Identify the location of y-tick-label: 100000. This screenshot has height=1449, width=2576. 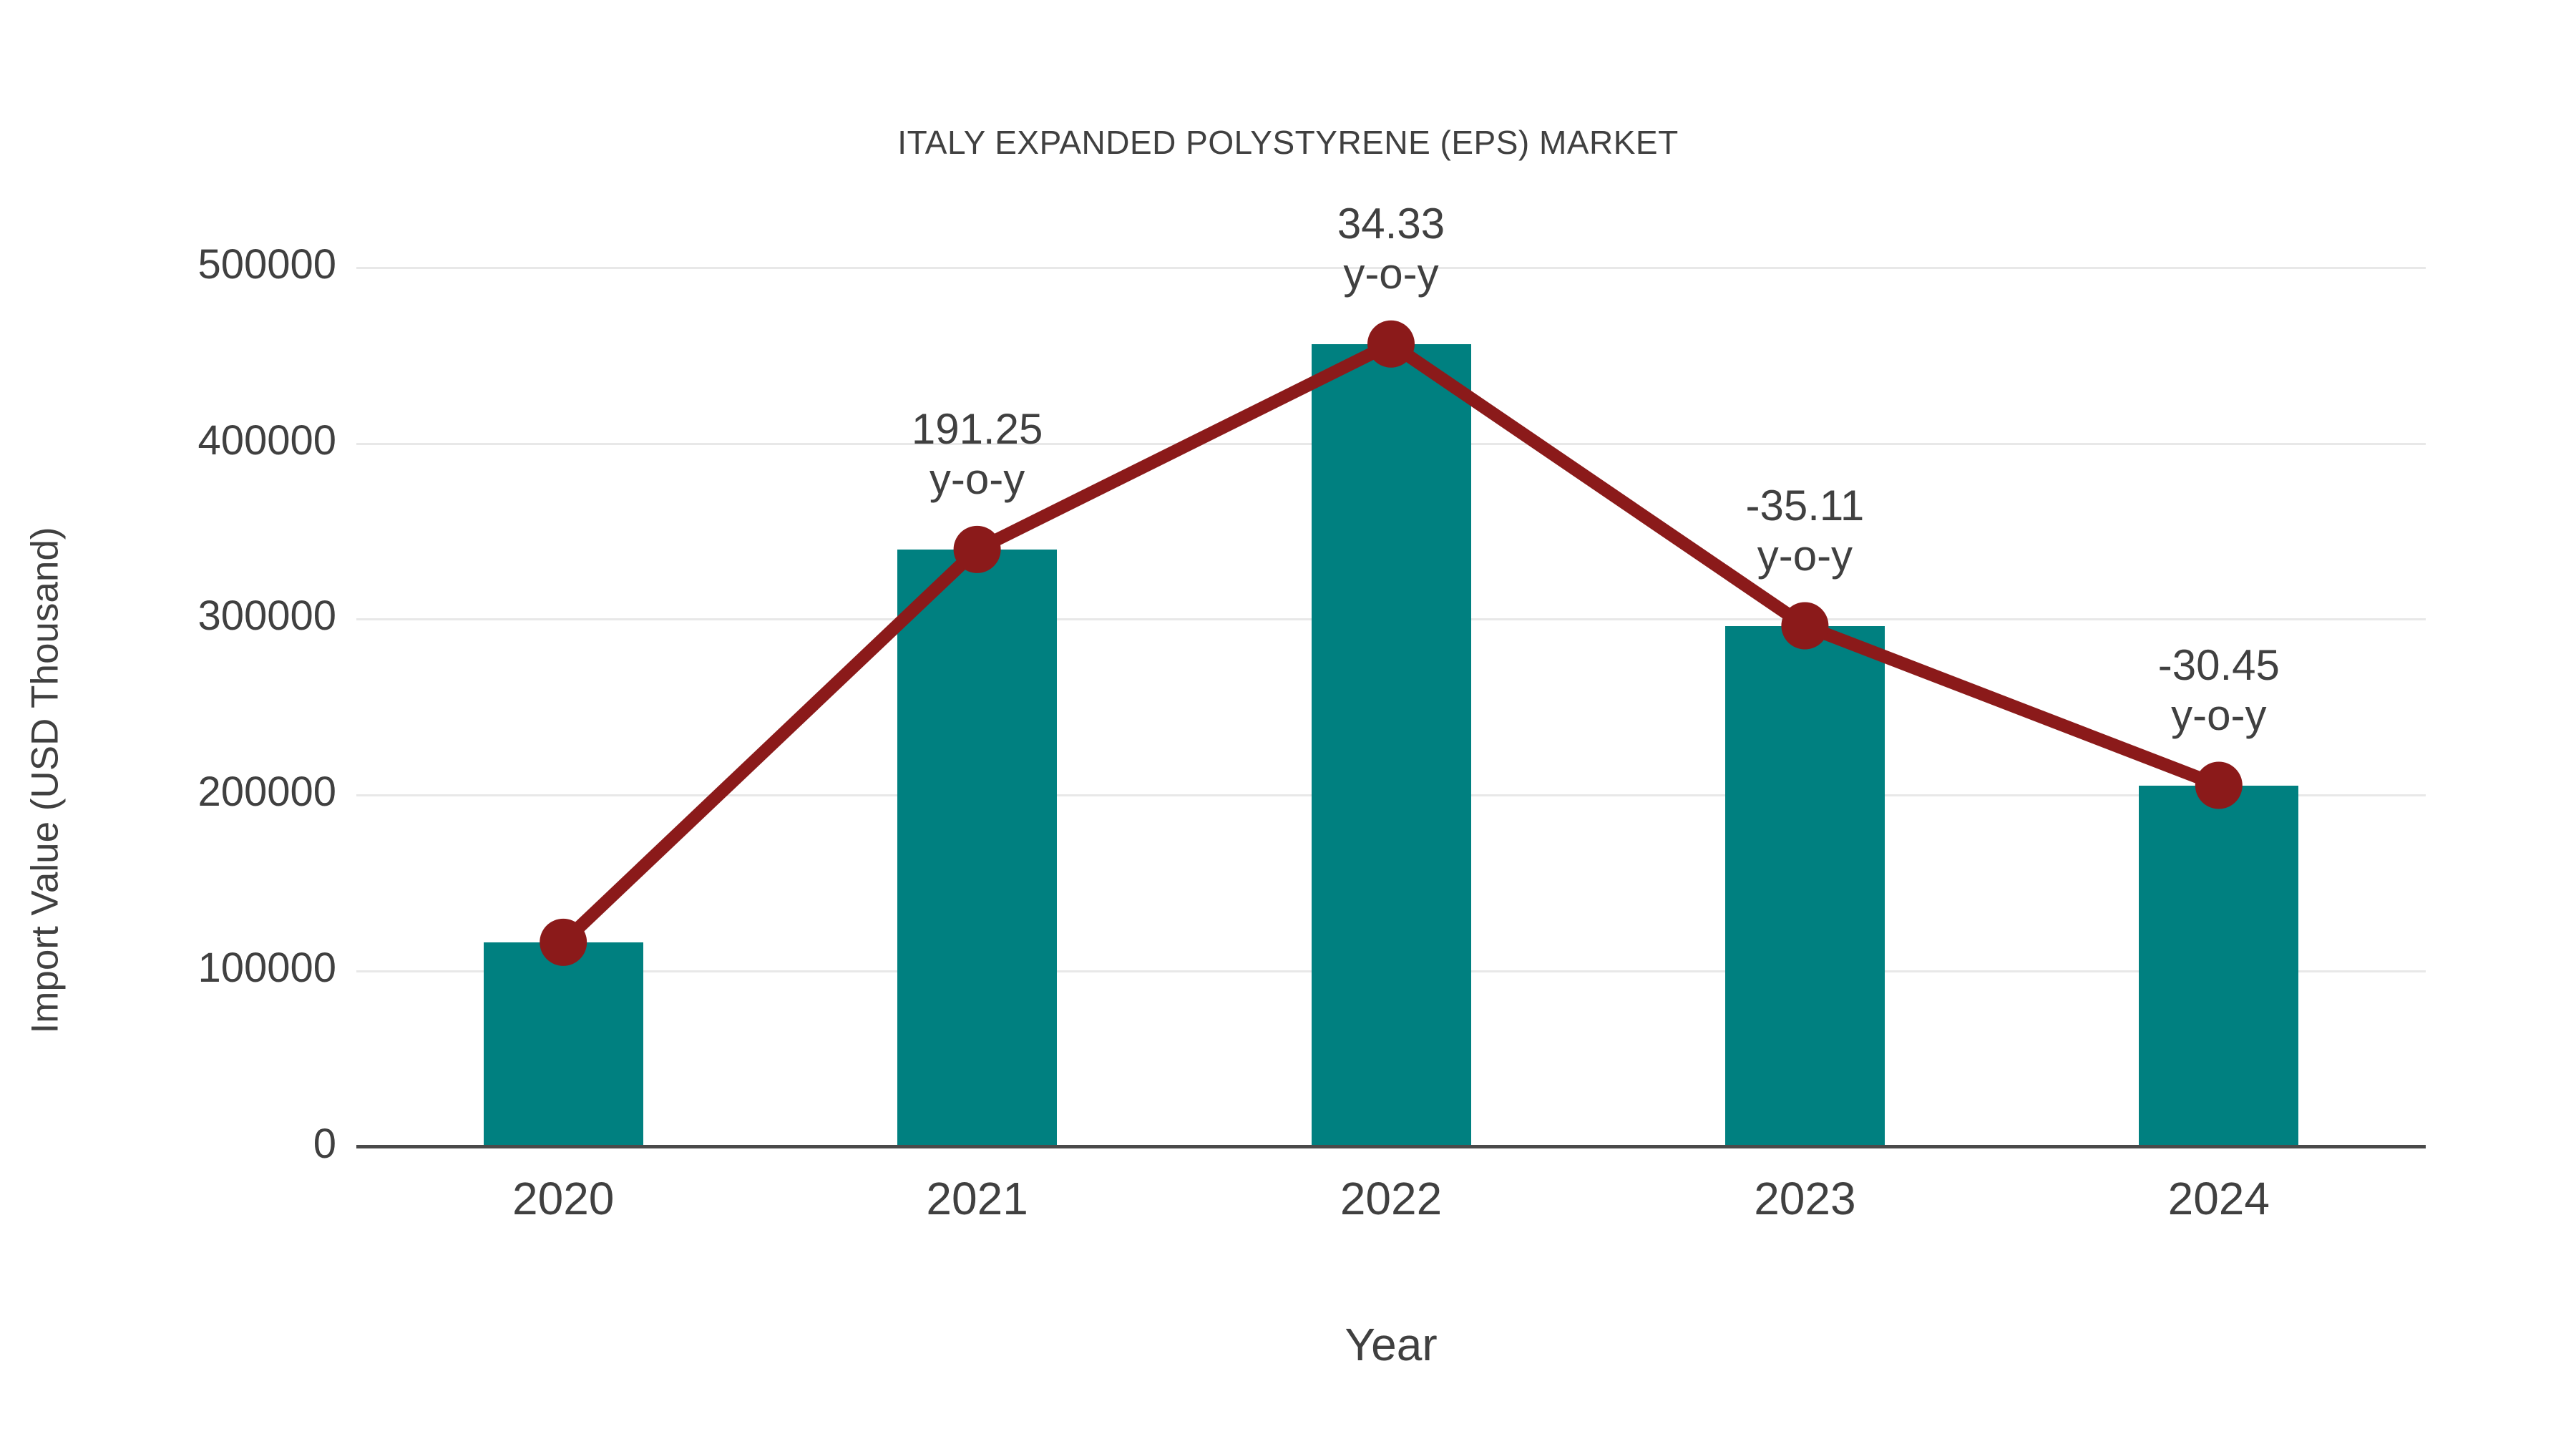
(266, 968).